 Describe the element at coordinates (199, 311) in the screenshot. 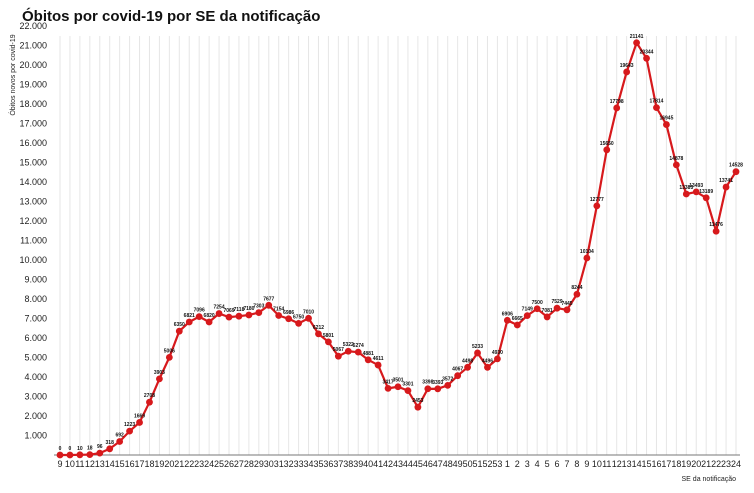

I see `data-label: 7096` at that location.